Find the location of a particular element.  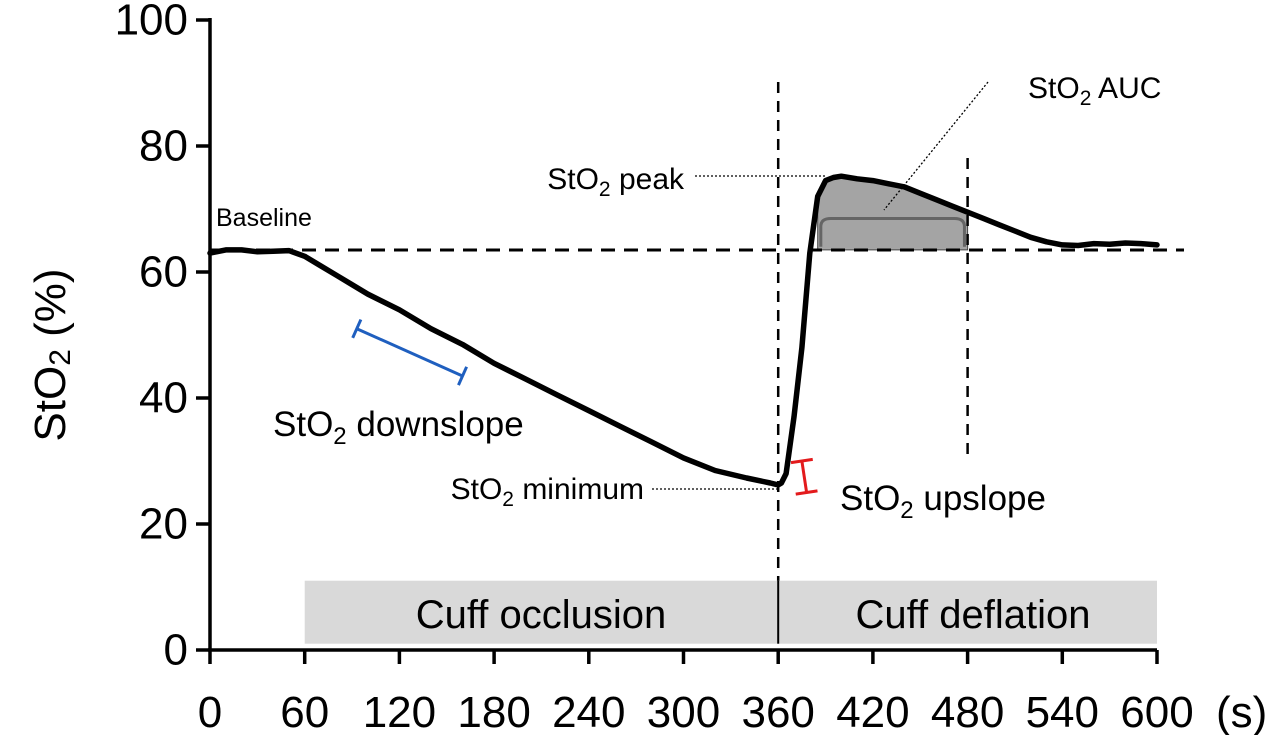

y-ticks: 0 20 40 60 80 100 is located at coordinates (162, 337).